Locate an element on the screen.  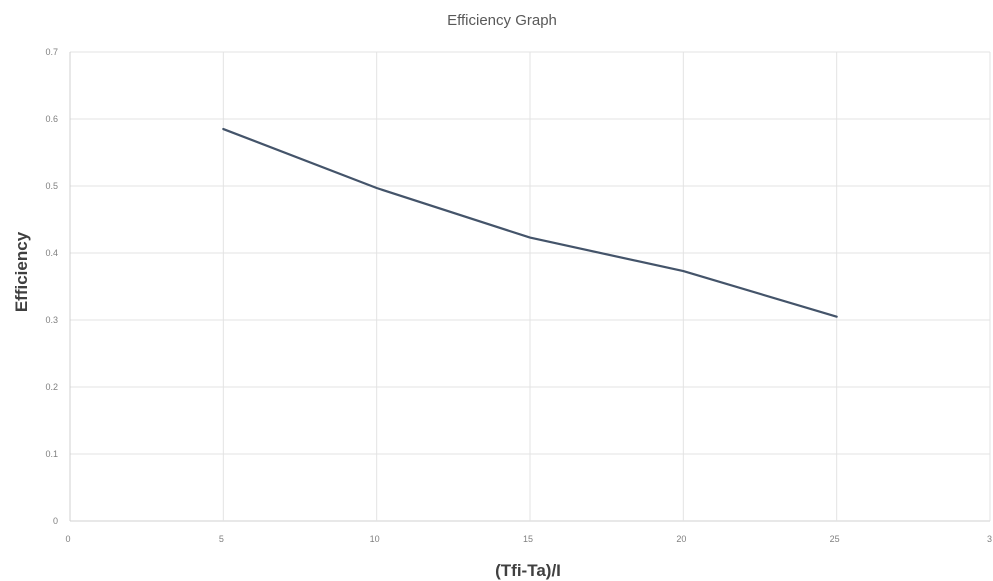
x-tick-label: 0 is located at coordinates (67, 539).